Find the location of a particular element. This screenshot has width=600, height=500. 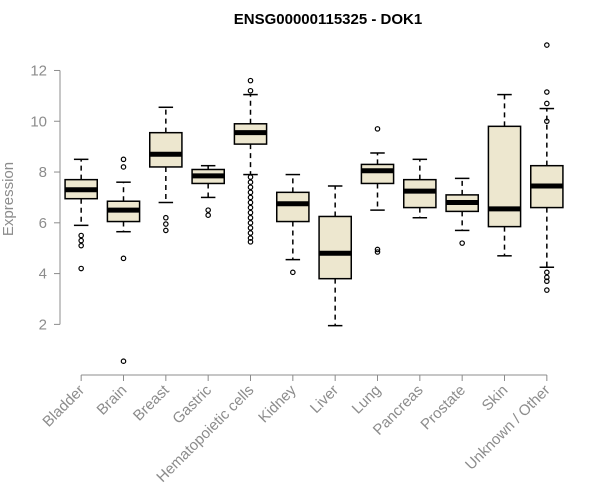

y-tick-label: 12 is located at coordinates (38, 70).